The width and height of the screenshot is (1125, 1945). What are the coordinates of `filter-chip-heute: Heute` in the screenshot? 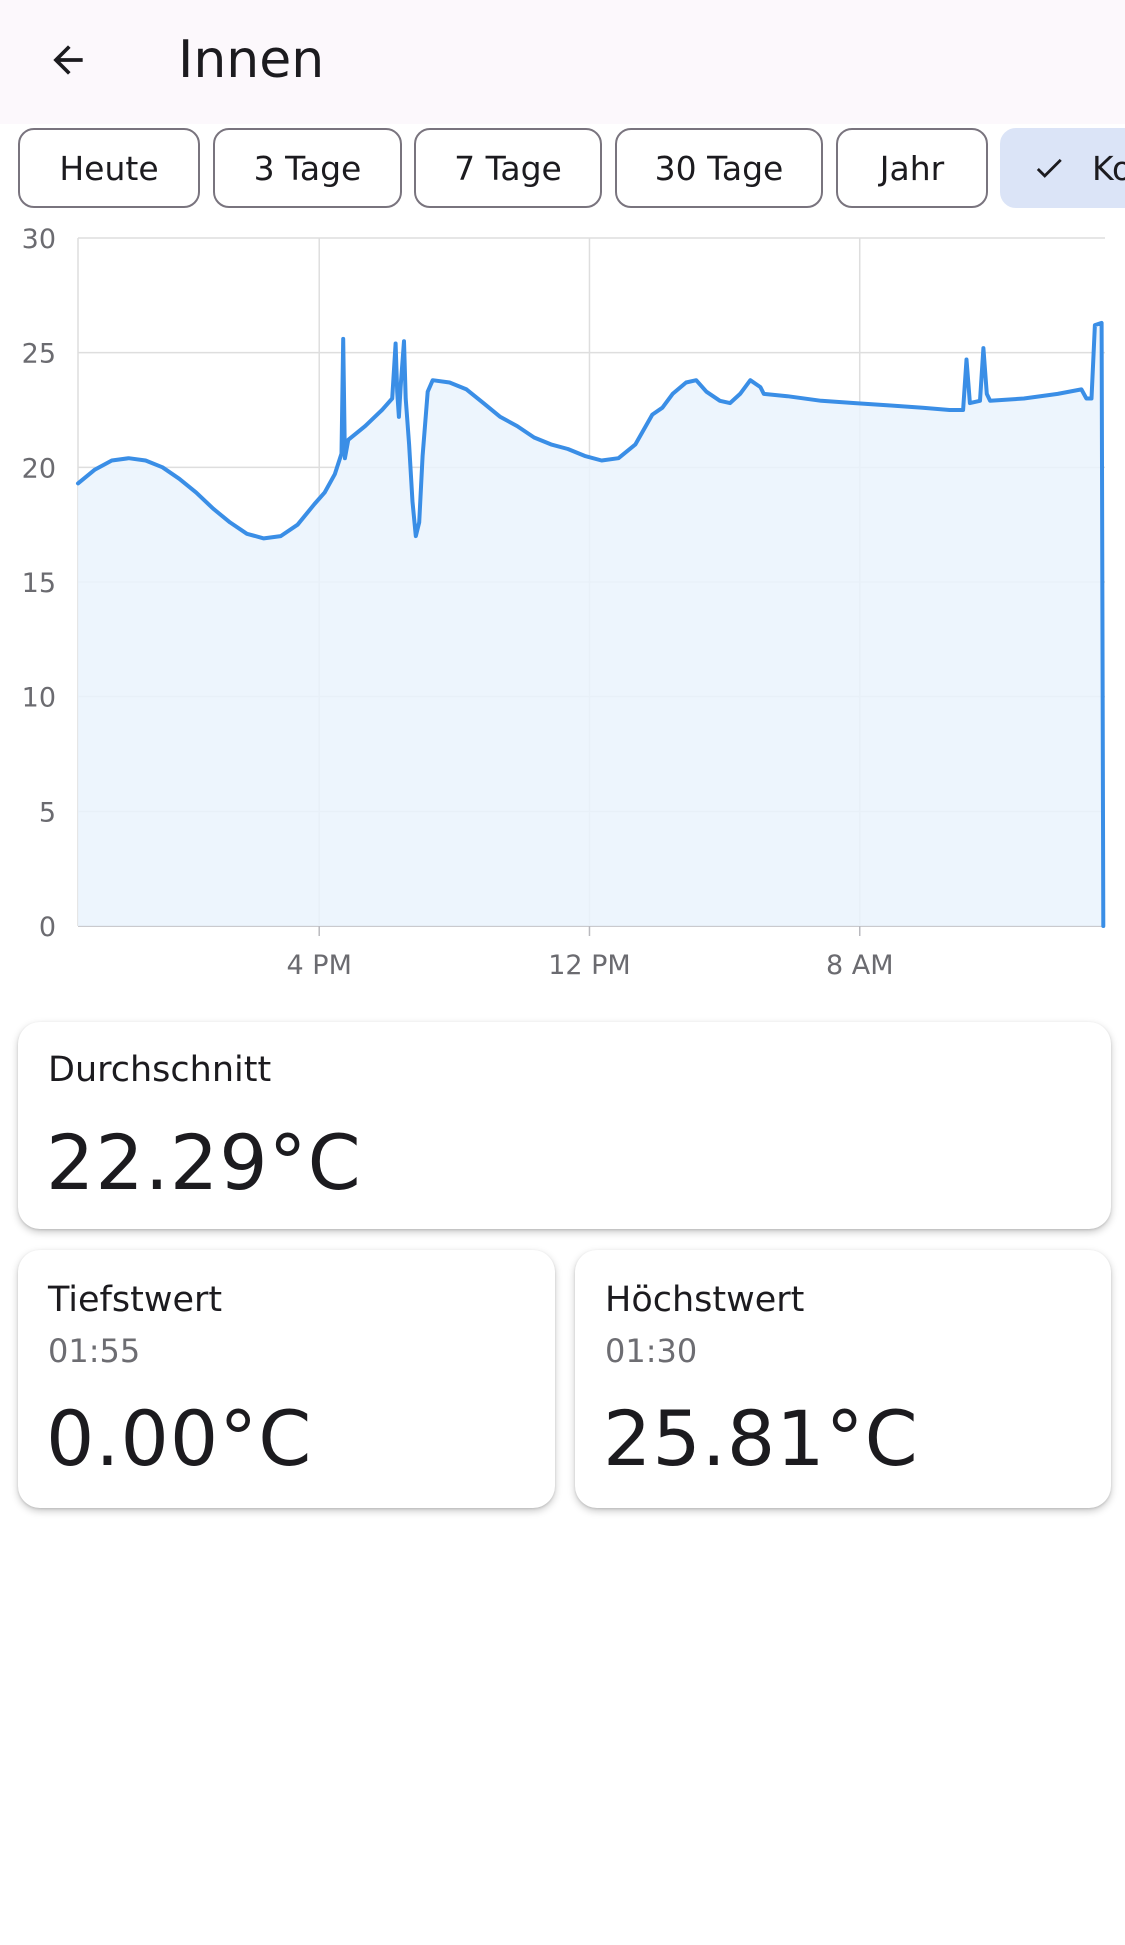 It's located at (109, 168).